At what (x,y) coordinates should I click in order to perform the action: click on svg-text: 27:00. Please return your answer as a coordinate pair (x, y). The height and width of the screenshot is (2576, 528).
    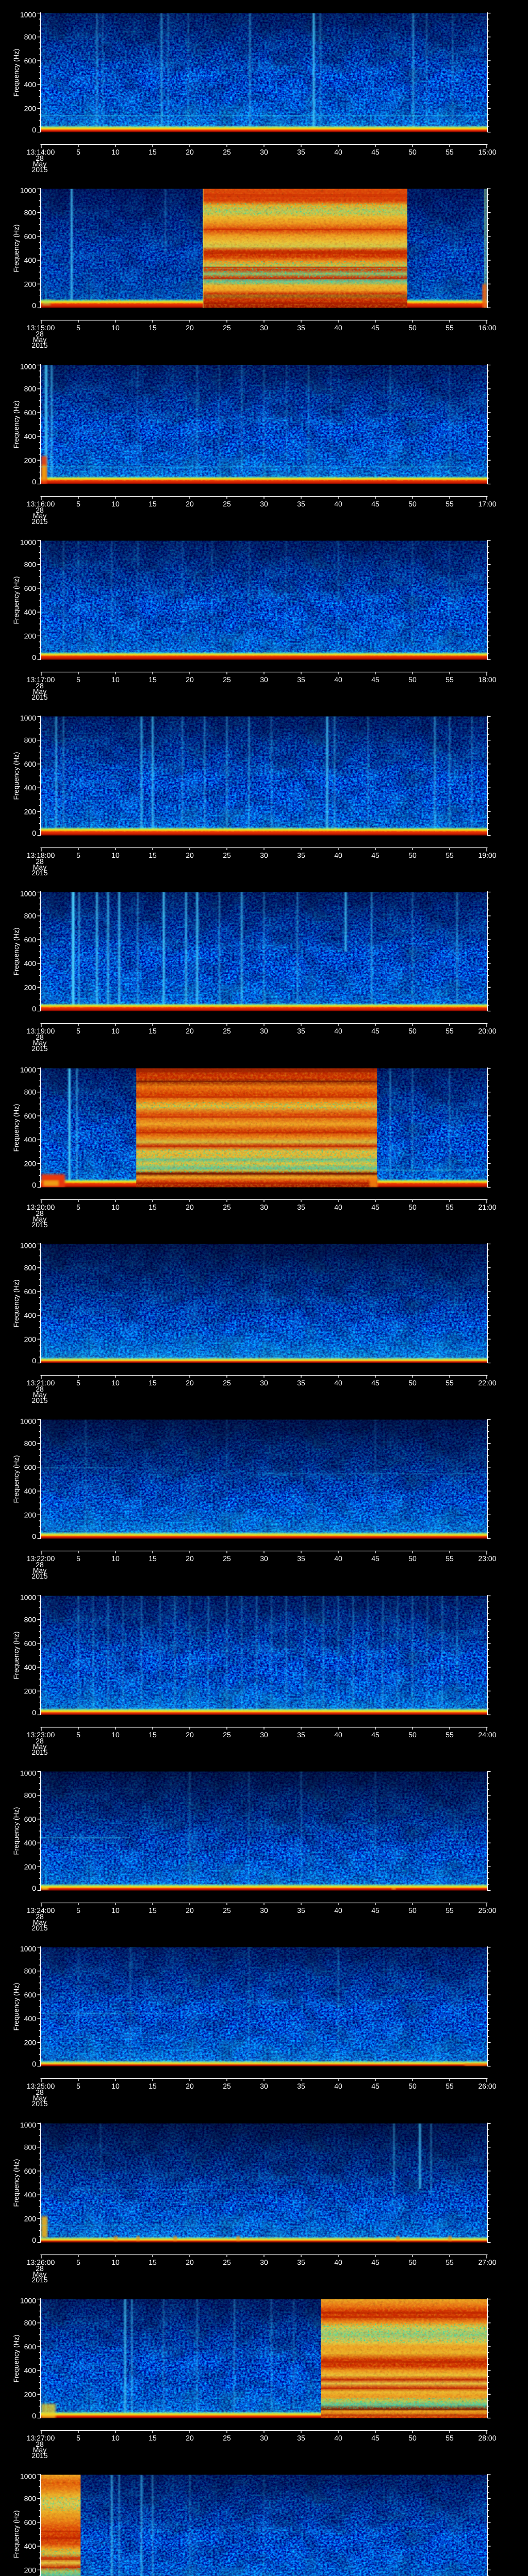
    Looking at the image, I should click on (487, 2262).